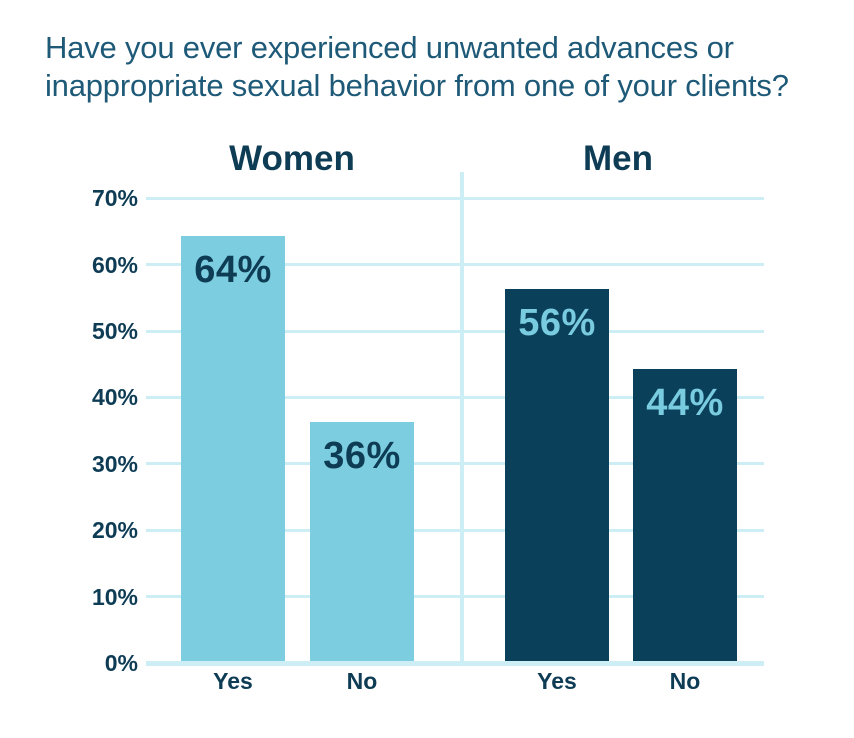  What do you see at coordinates (685, 515) in the screenshot?
I see `bar-men-no: 44%` at bounding box center [685, 515].